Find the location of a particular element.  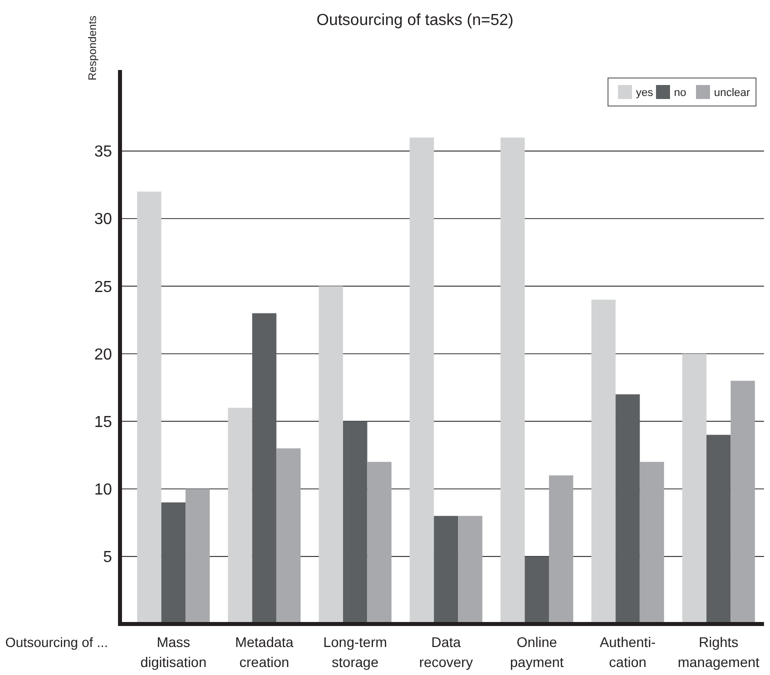

y-tick-label: 5 is located at coordinates (107, 557).